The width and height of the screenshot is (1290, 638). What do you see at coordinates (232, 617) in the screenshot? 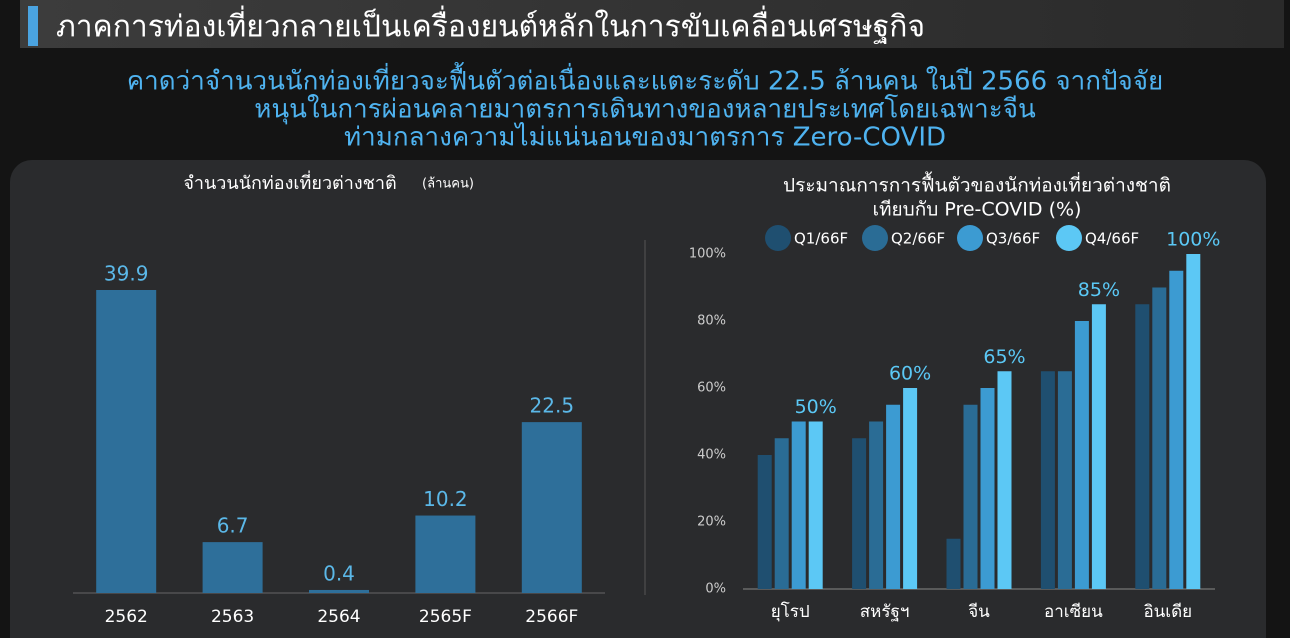
I see `x-tick-label: 2563` at bounding box center [232, 617].